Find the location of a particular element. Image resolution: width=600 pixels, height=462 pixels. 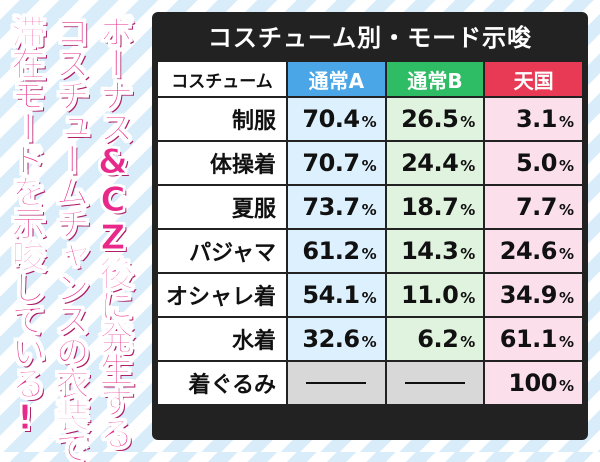

percentage-value: 100 is located at coordinates (532, 383).